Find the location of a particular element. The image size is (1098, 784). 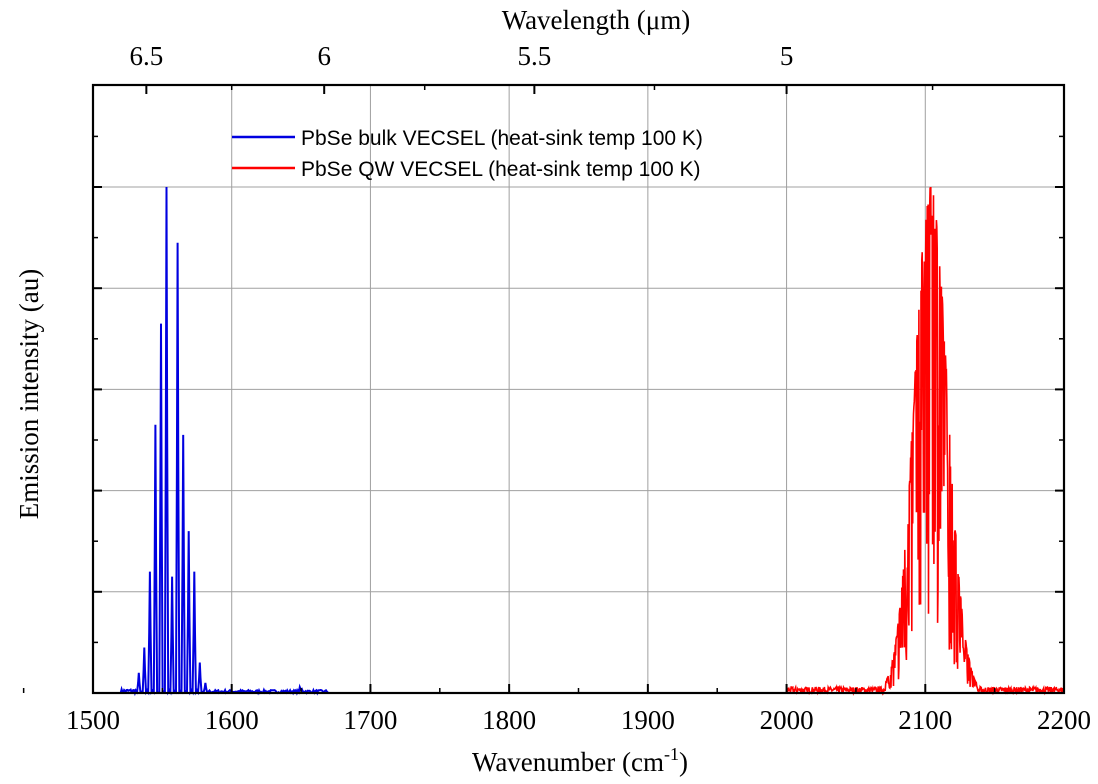

x-axis-label-sup: -1 is located at coordinates (671, 754).